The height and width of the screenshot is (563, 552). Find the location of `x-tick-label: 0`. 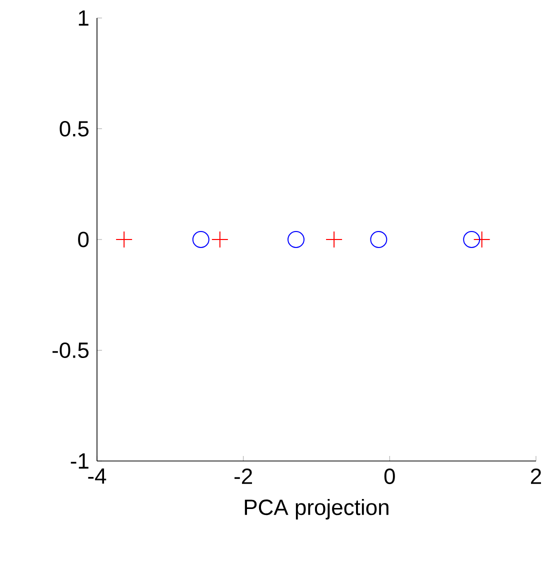

x-tick-label: 0 is located at coordinates (389, 476).